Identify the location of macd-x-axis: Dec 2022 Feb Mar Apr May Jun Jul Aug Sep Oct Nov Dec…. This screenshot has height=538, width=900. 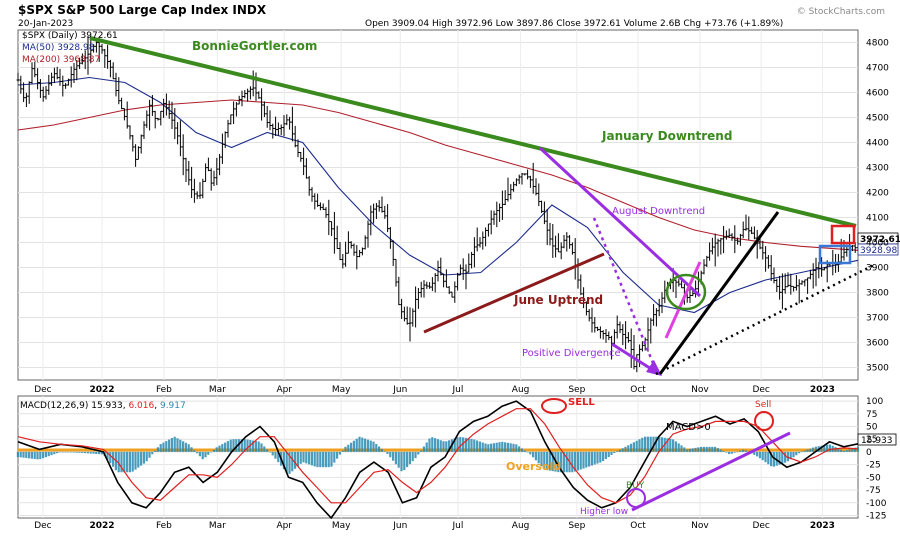
(434, 526).